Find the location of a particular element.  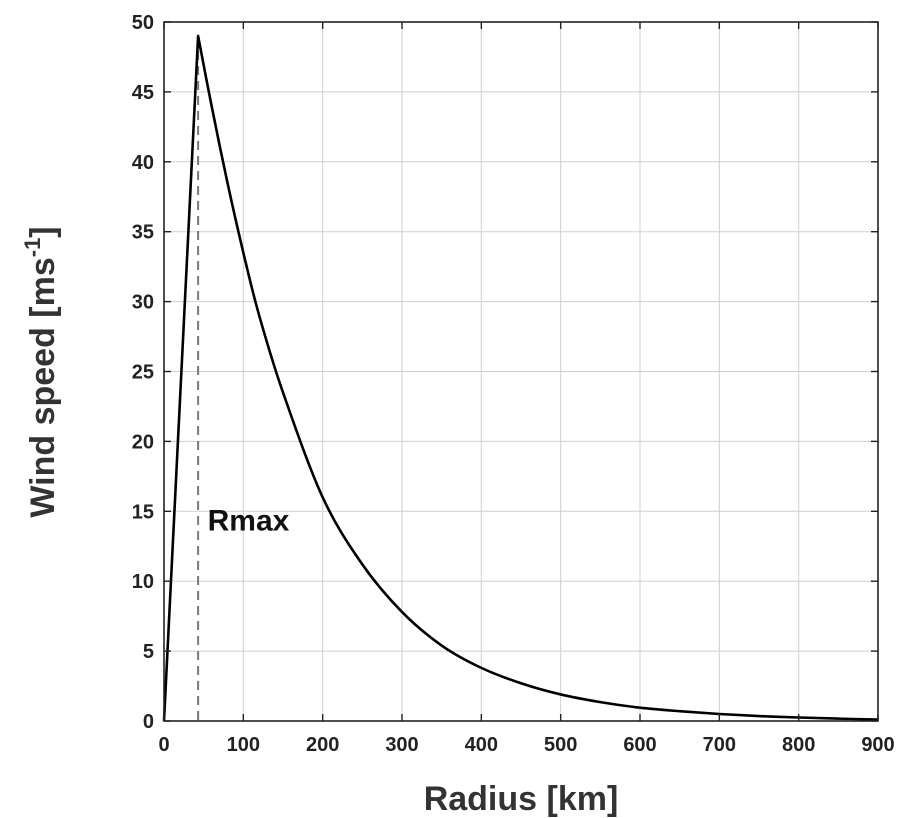

y-tick-label: 35 is located at coordinates (143, 233).